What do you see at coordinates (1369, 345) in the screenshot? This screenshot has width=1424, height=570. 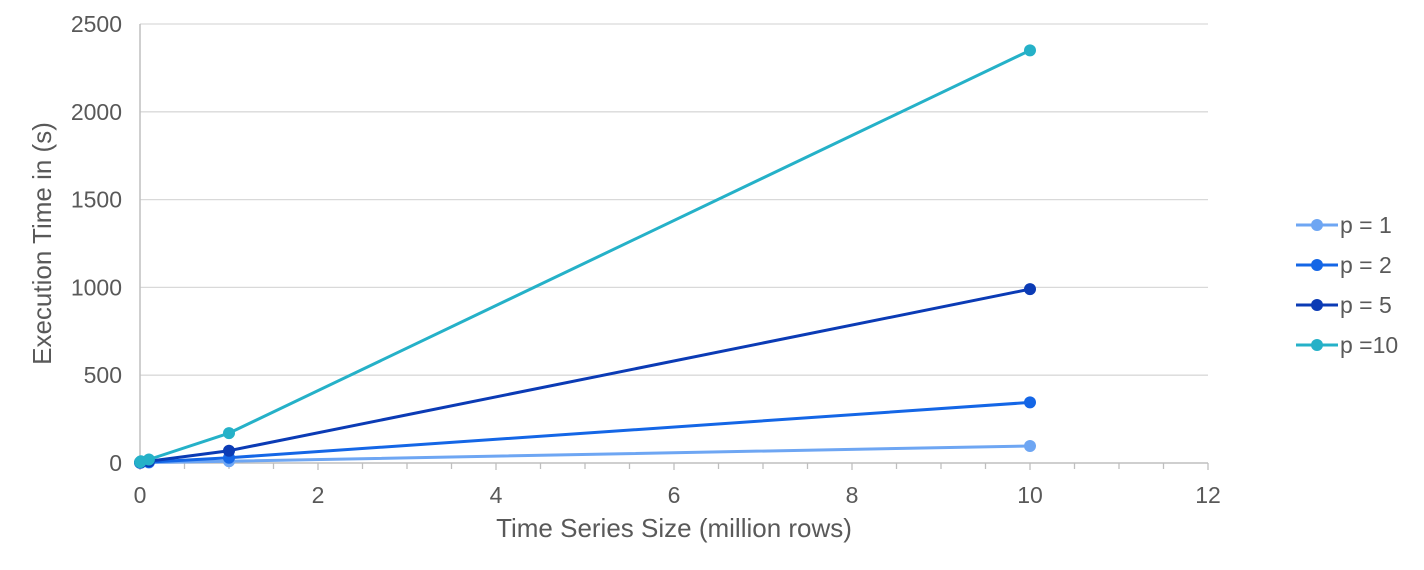 I see `legend-label: p =10` at bounding box center [1369, 345].